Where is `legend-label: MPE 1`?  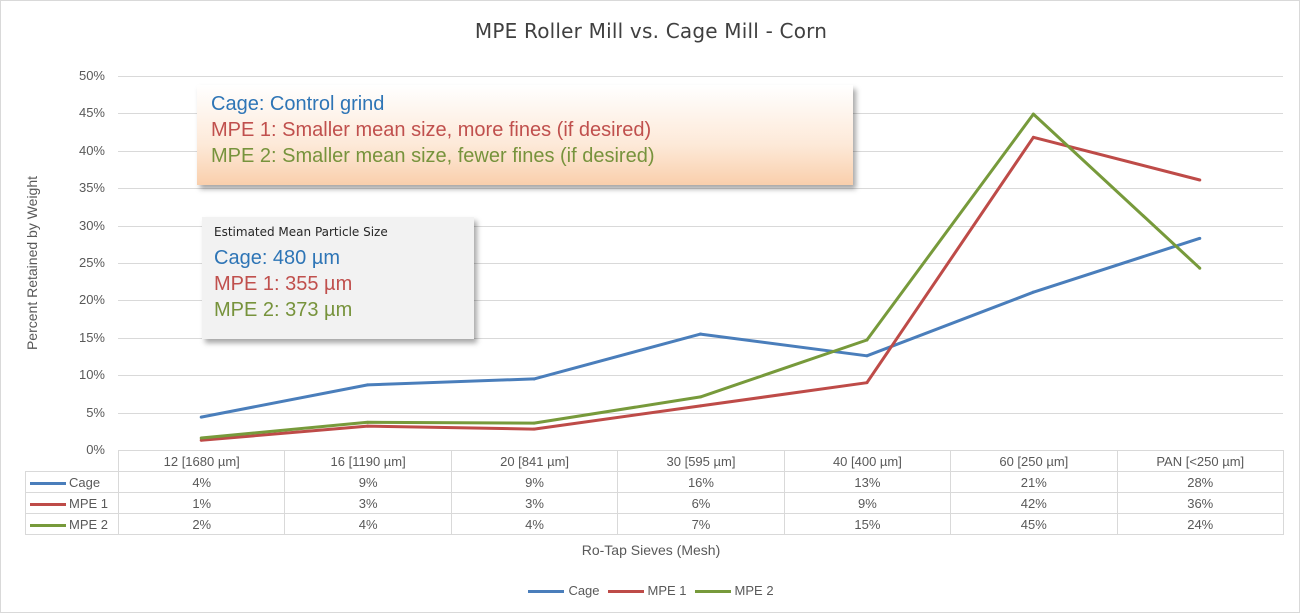 legend-label: MPE 1 is located at coordinates (667, 590).